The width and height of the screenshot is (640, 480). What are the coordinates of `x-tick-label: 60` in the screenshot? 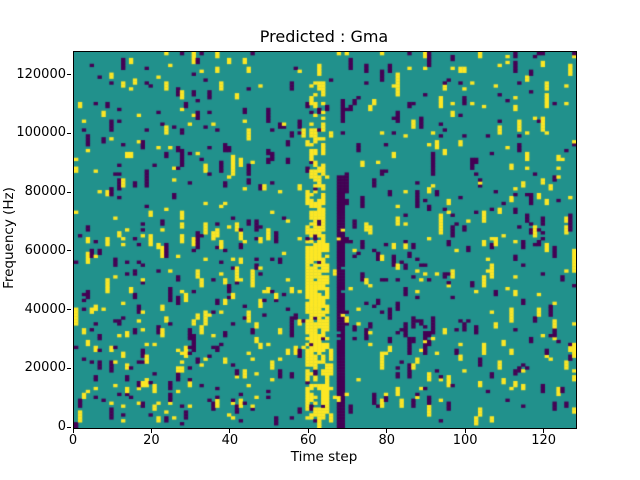 It's located at (308, 440).